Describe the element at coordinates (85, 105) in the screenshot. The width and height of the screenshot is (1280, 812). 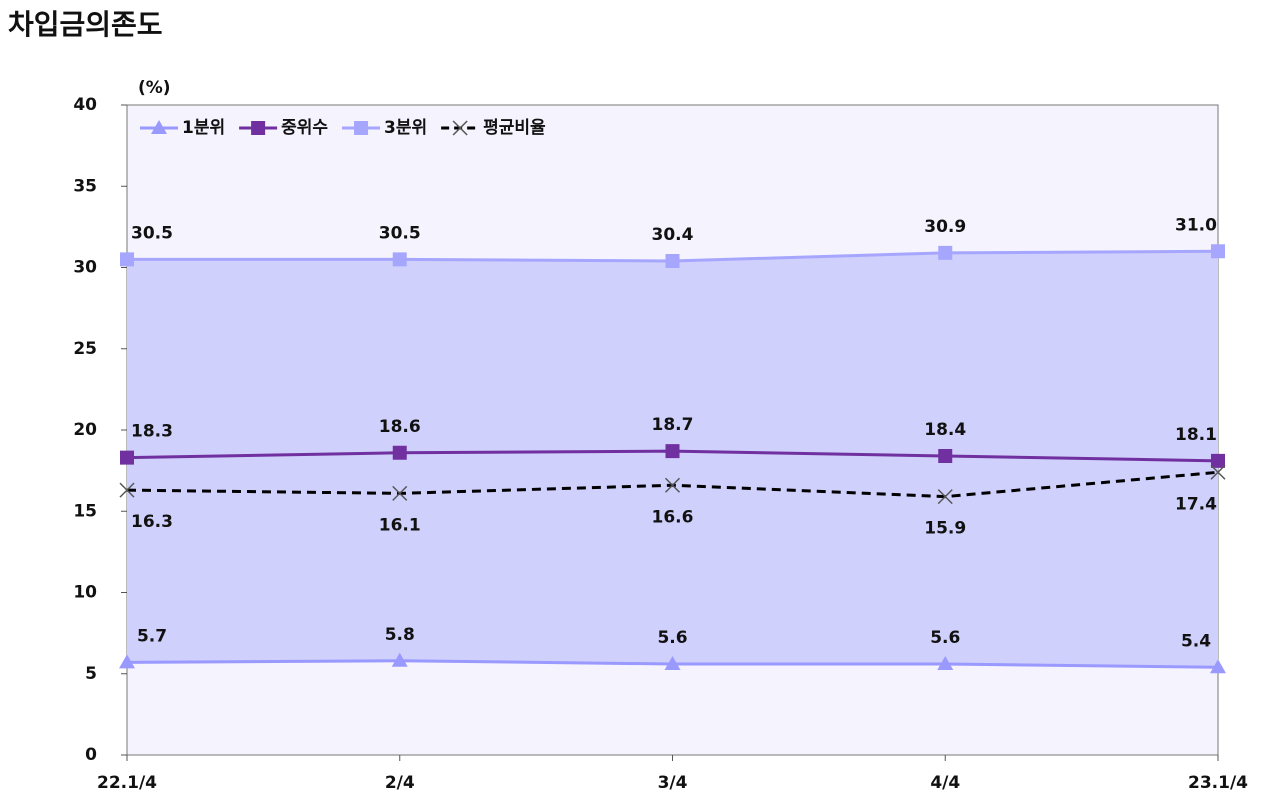
I see `y-tick-label: 40` at that location.